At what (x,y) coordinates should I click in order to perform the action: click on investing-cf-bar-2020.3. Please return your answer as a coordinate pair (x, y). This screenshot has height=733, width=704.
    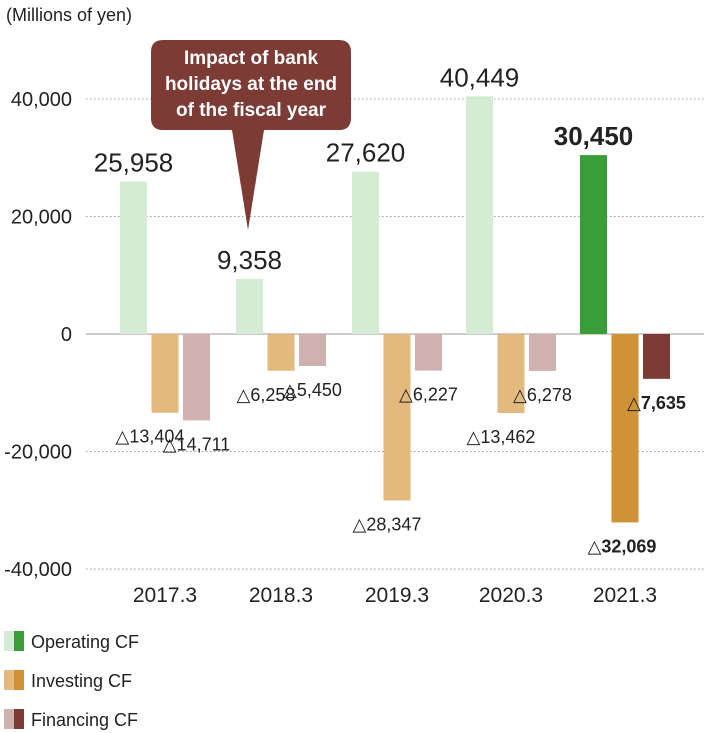
    Looking at the image, I should click on (511, 374).